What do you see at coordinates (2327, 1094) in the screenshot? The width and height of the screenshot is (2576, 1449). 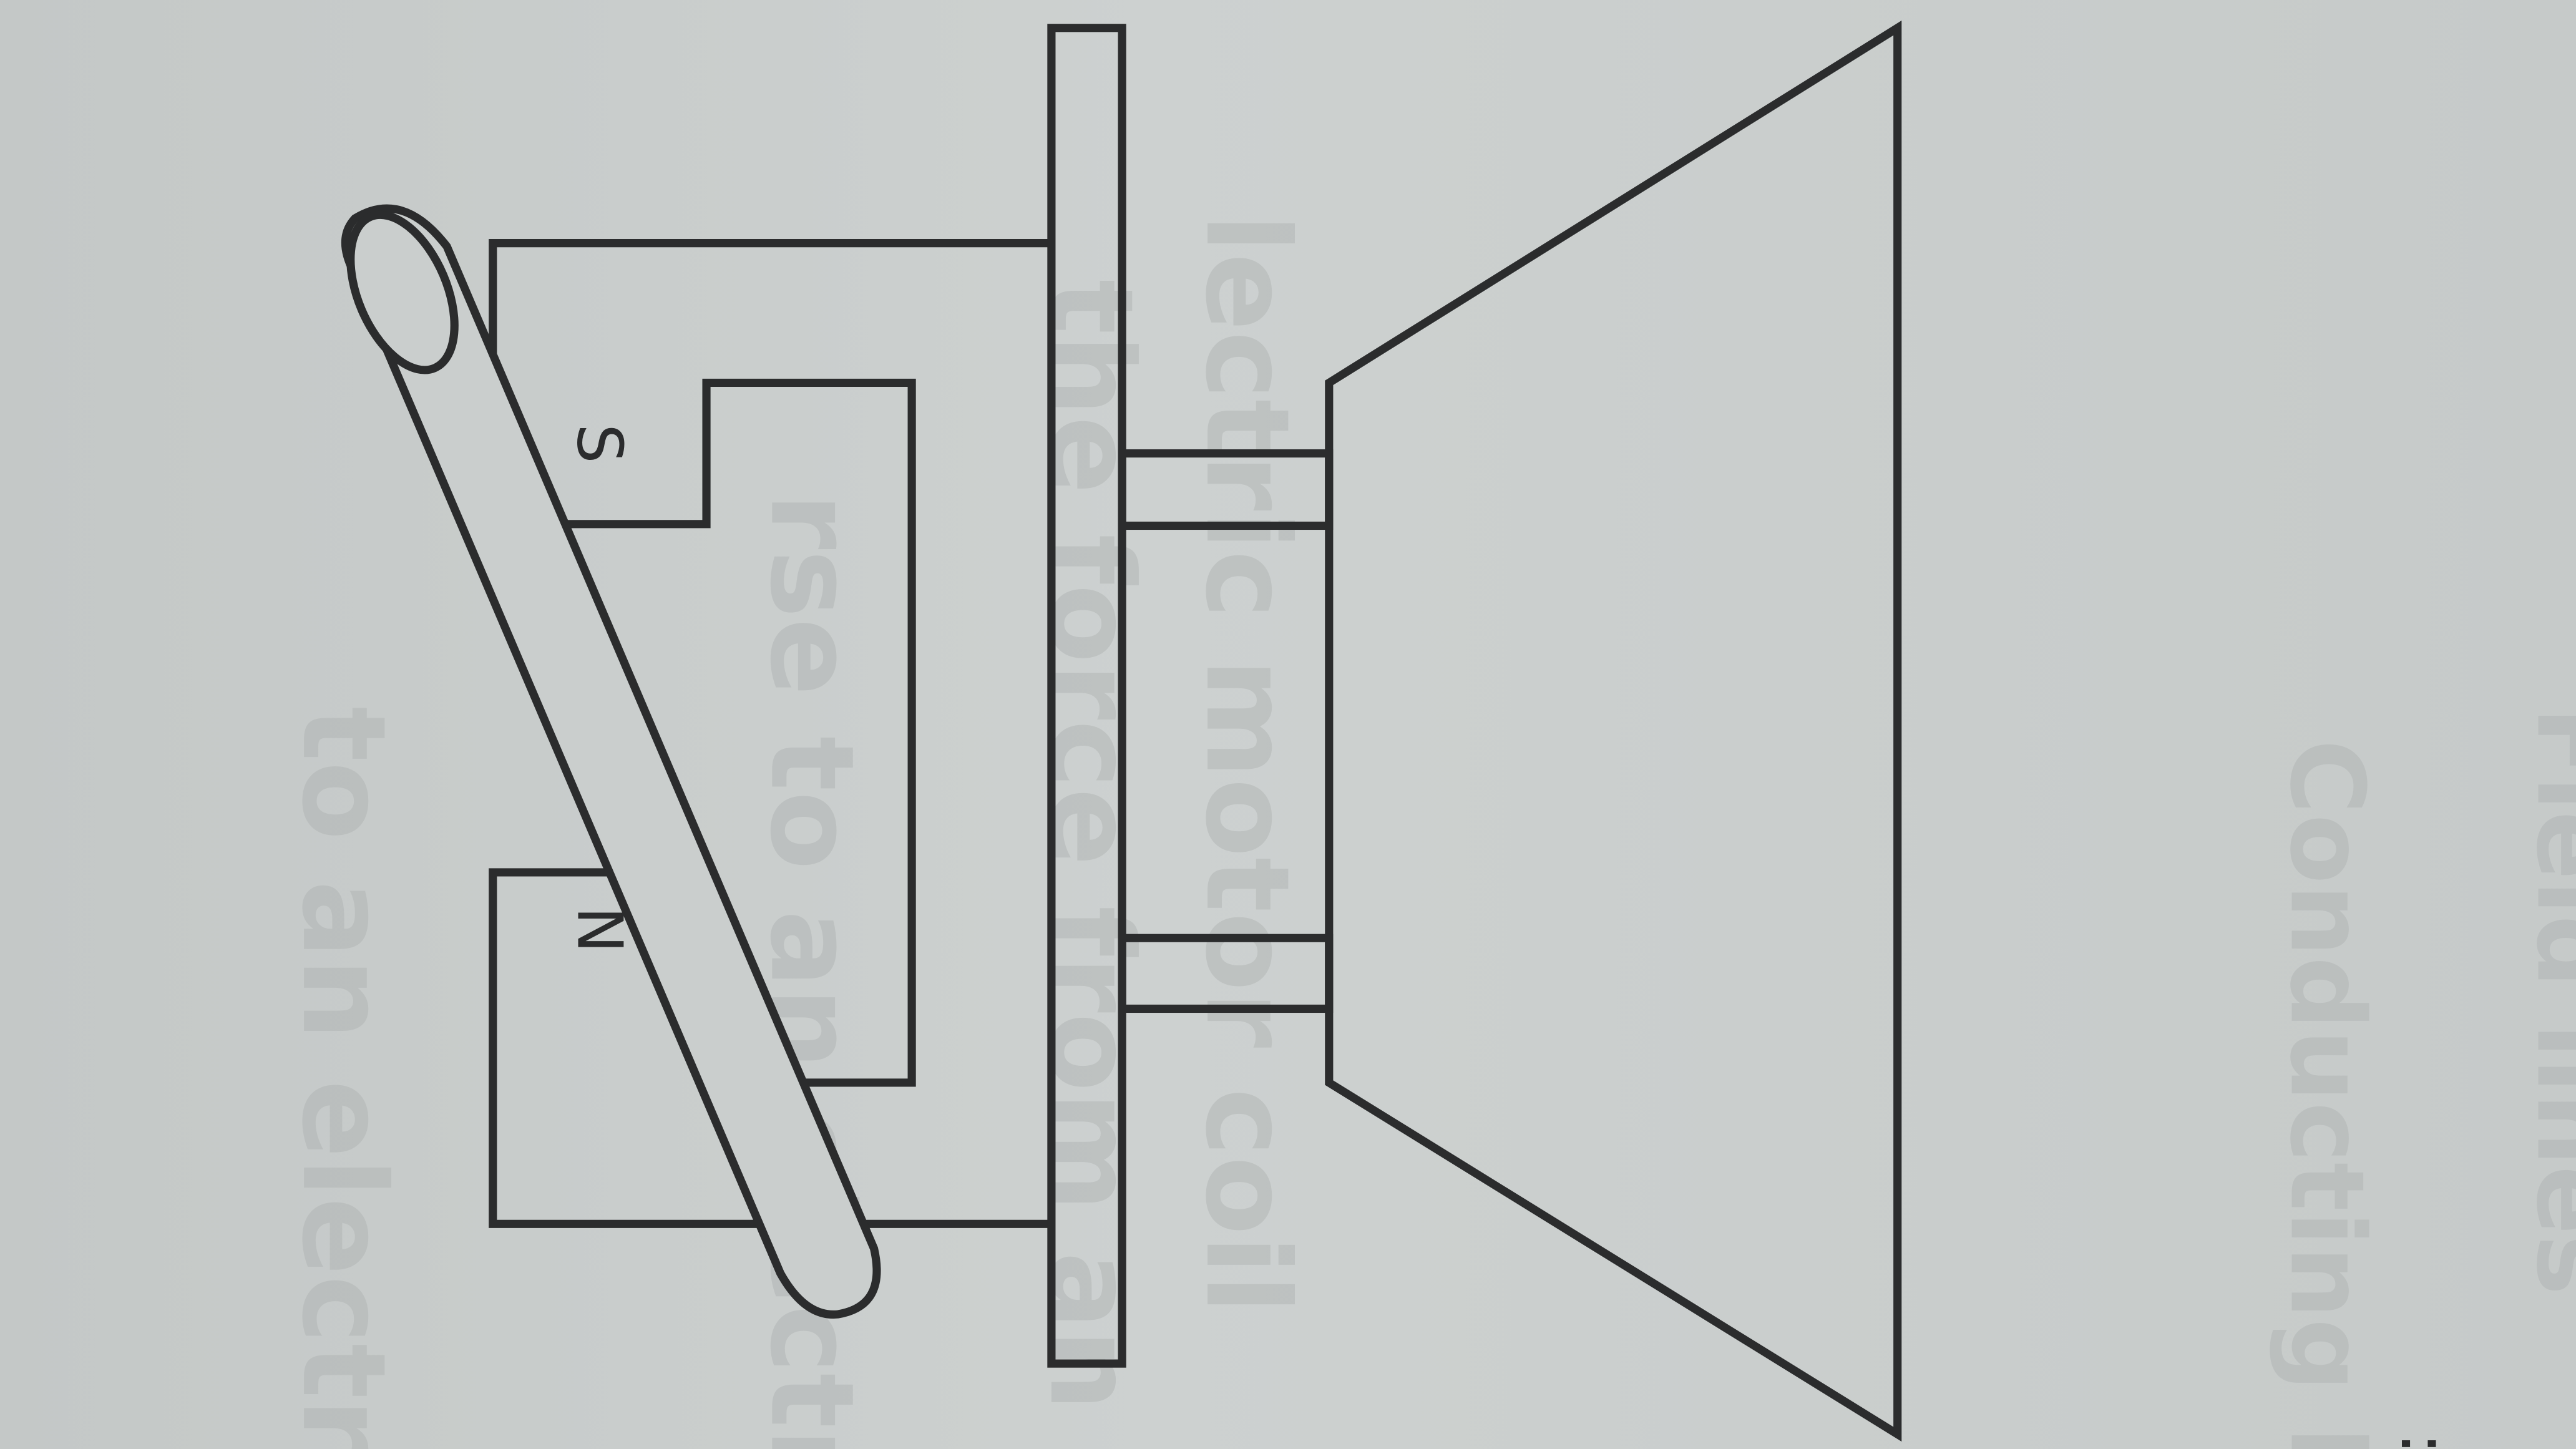 I see `bleed-text-5: Conducting loop` at bounding box center [2327, 1094].